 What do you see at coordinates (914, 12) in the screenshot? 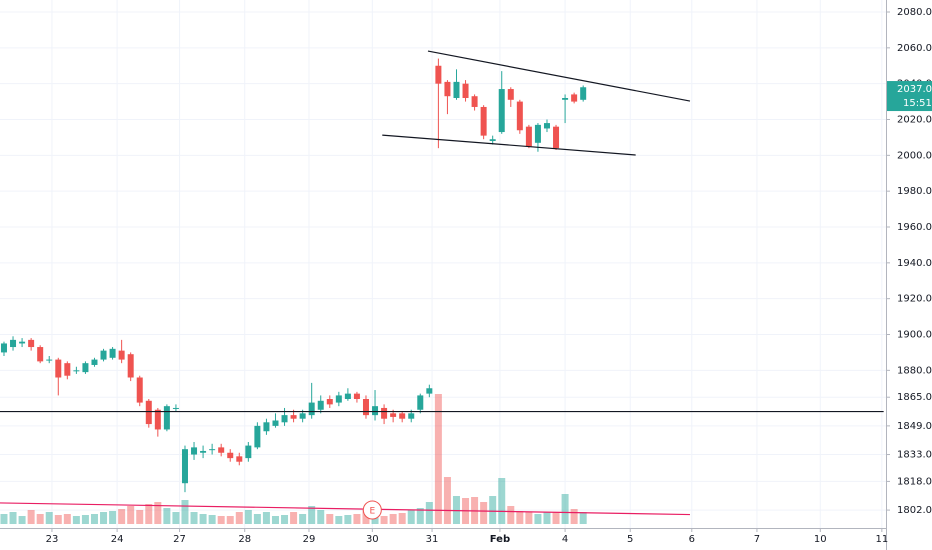
I see `y-tick-label: 2080.00` at bounding box center [914, 12].